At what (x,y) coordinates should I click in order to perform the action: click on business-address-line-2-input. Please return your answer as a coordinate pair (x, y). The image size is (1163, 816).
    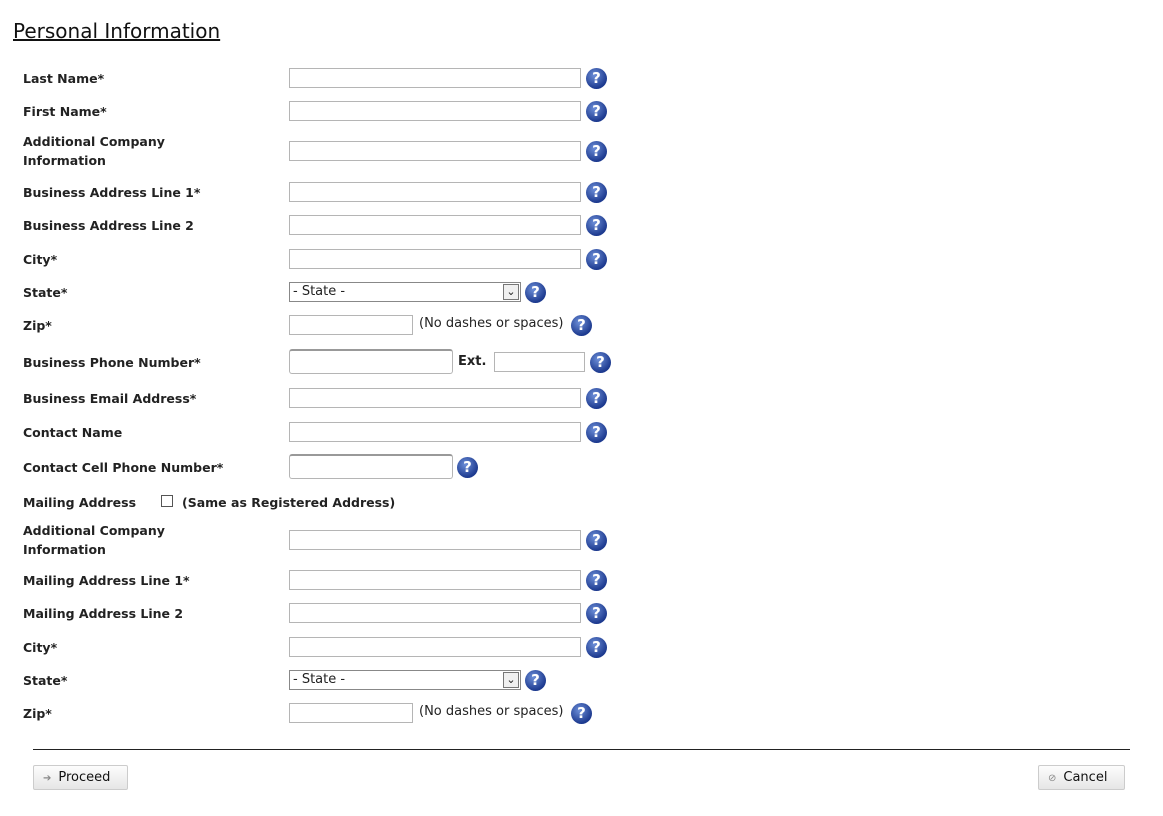
    Looking at the image, I should click on (435, 225).